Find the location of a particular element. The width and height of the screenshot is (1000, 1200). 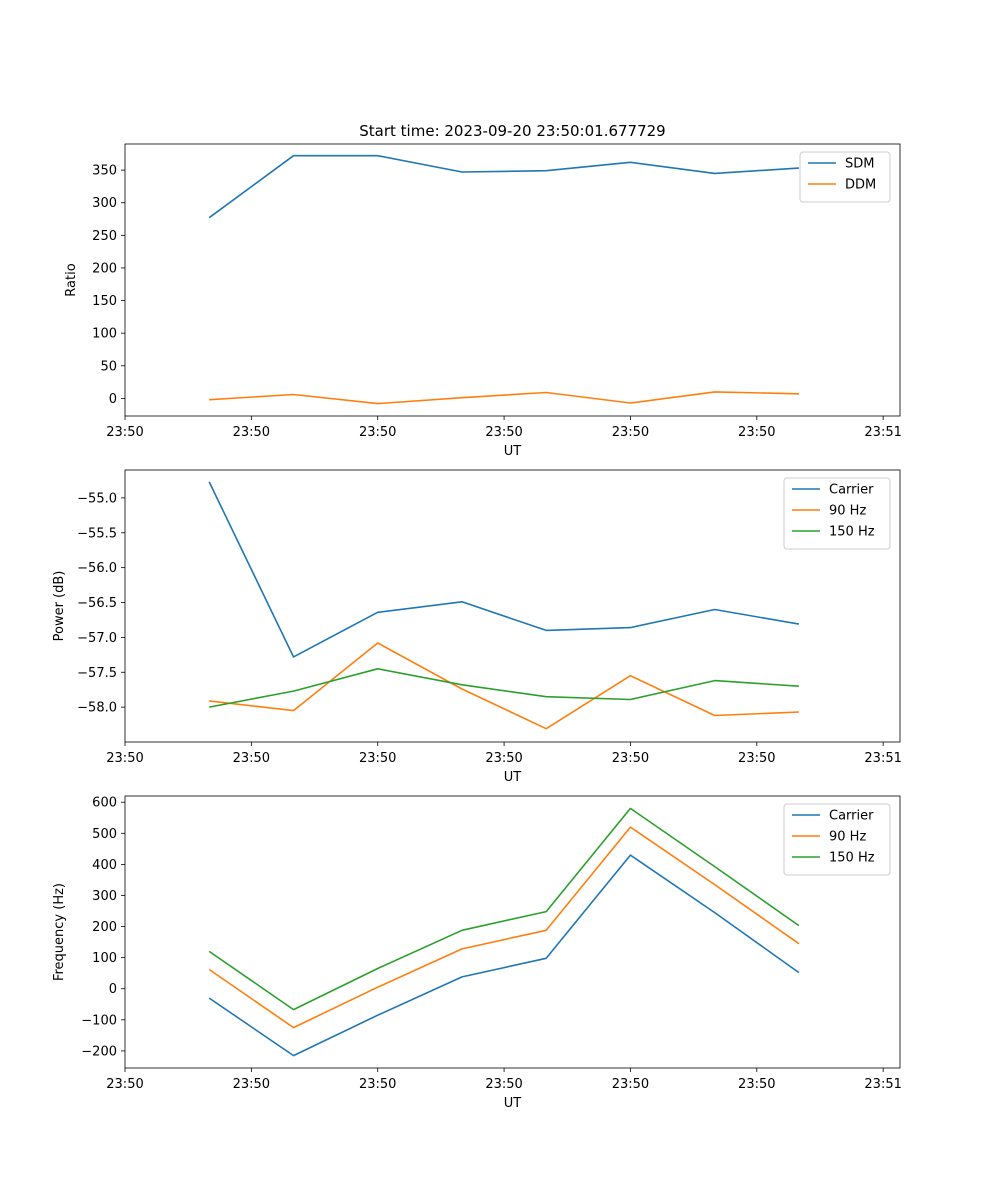

y-tick-label: −55.0 is located at coordinates (97, 498).